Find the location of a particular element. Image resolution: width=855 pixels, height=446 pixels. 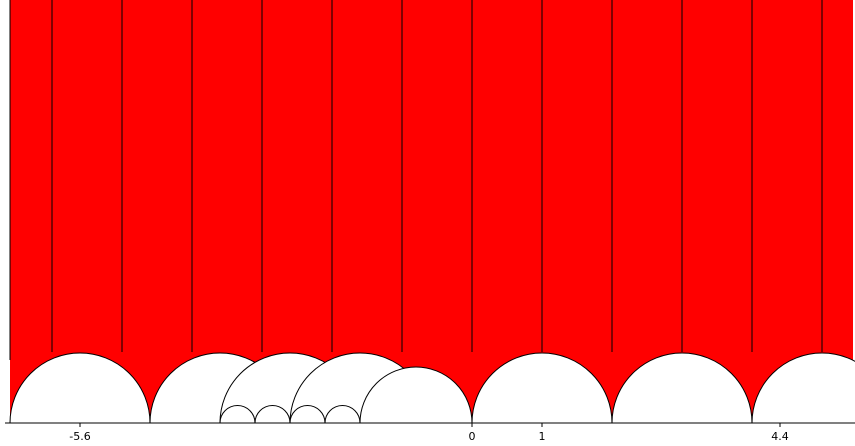

x-tick-label: 0 is located at coordinates (472, 436).